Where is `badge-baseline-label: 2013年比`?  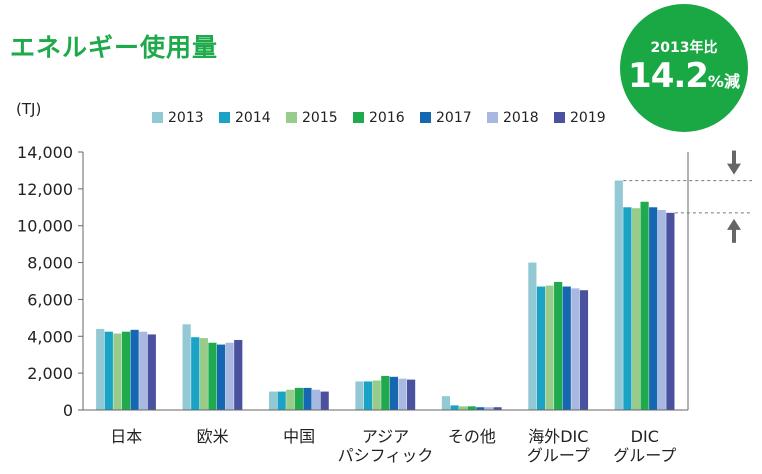
badge-baseline-label: 2013年比 is located at coordinates (684, 48).